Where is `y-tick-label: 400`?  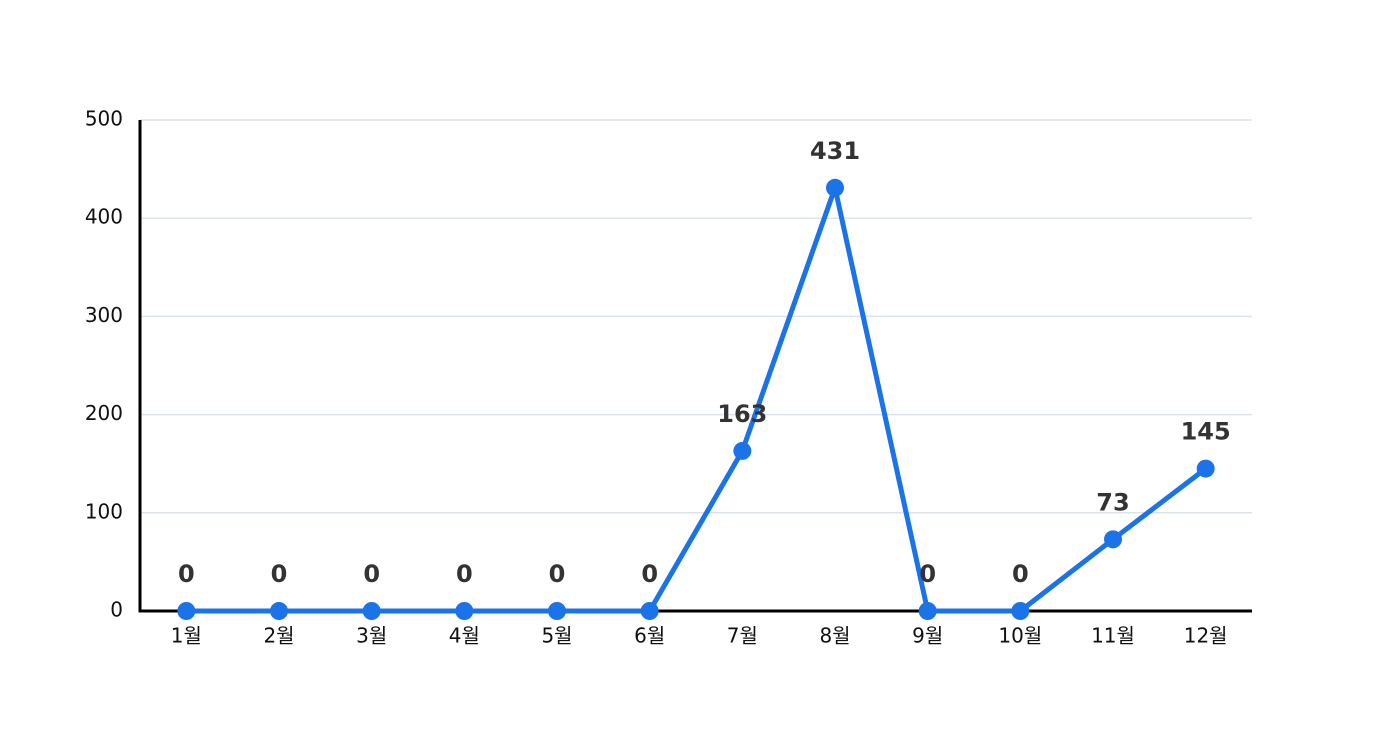
y-tick-label: 400 is located at coordinates (104, 217).